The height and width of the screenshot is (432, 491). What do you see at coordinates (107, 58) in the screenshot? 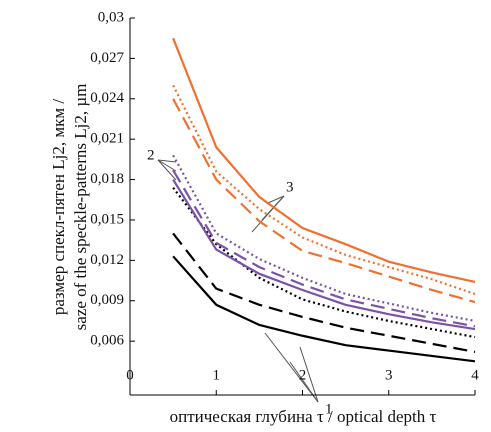
I see `y-tick-label: 0,027` at bounding box center [107, 58].